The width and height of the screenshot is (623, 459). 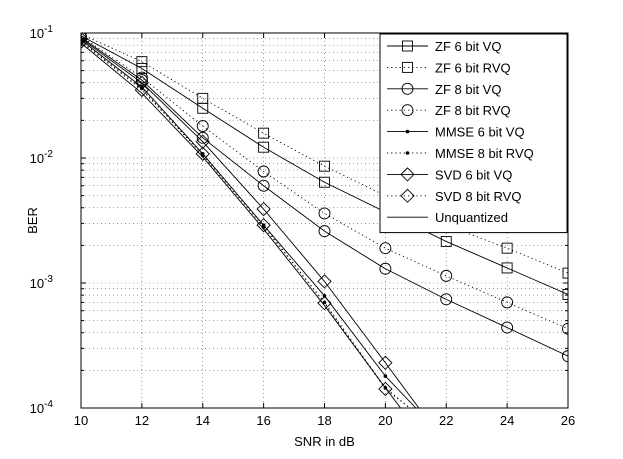 I want to click on x-tick-label: 22, so click(x=446, y=420).